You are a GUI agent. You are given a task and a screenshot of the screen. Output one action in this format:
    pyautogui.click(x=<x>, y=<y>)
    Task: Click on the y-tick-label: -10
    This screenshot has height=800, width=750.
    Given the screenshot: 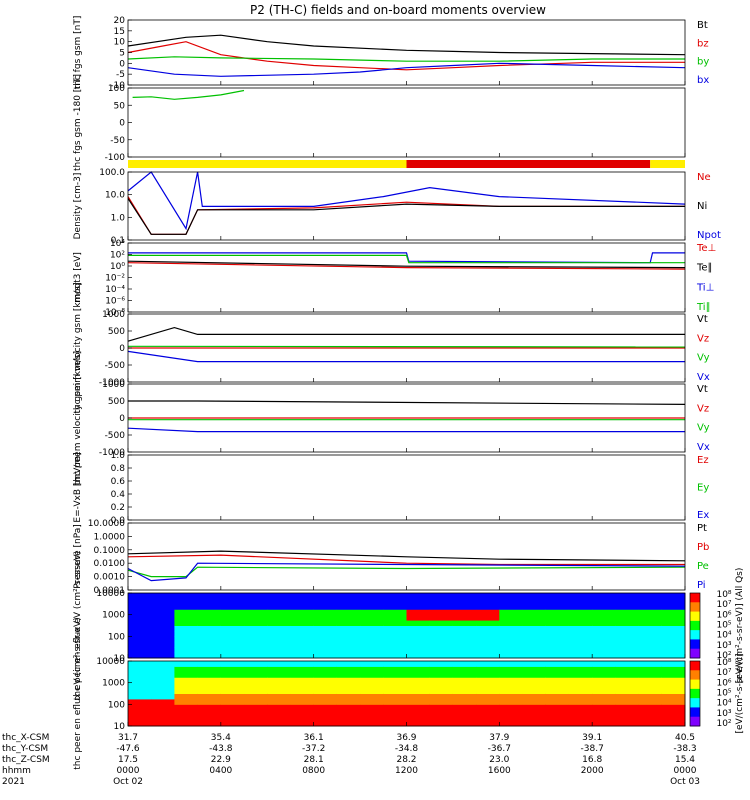 What is the action you would take?
    pyautogui.click(x=117, y=86)
    